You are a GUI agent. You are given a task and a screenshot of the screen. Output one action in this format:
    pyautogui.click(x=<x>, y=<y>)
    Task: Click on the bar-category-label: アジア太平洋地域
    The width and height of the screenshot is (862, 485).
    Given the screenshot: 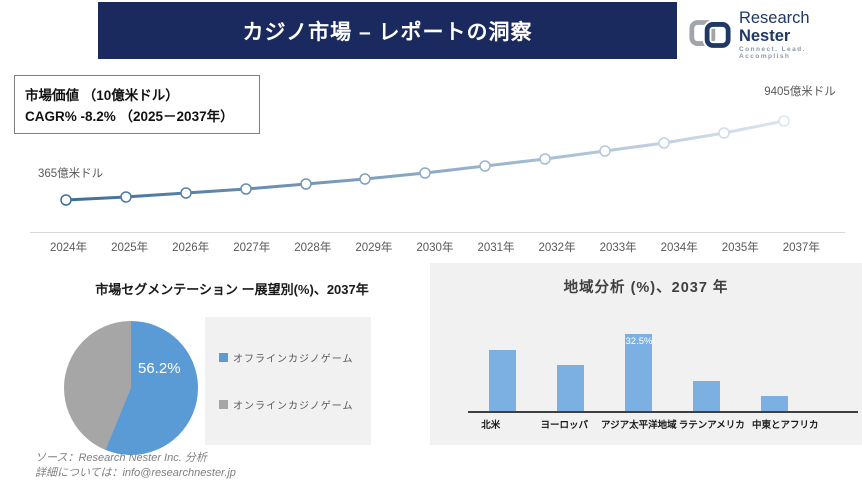 What is the action you would take?
    pyautogui.click(x=639, y=425)
    